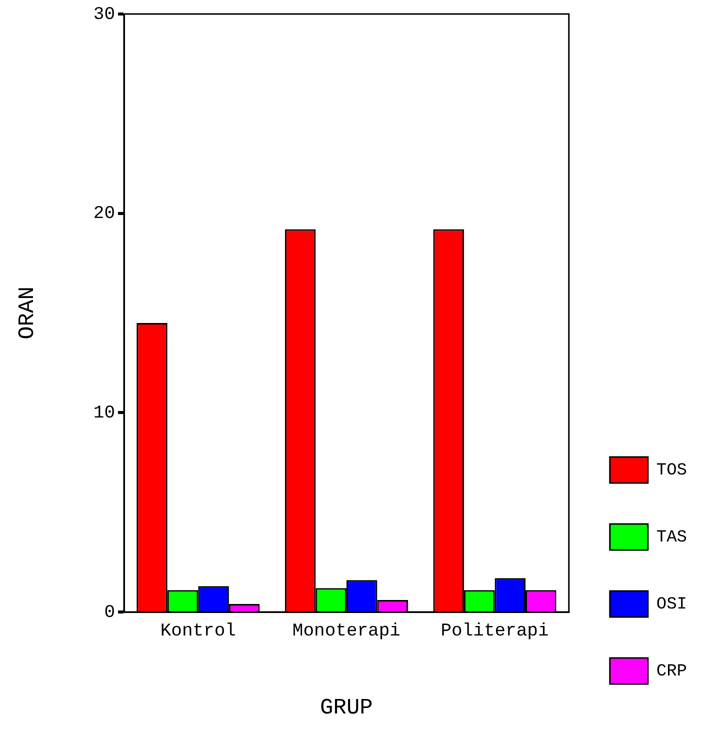 This screenshot has height=735, width=707. I want to click on y-tick-label: 0, so click(110, 612).